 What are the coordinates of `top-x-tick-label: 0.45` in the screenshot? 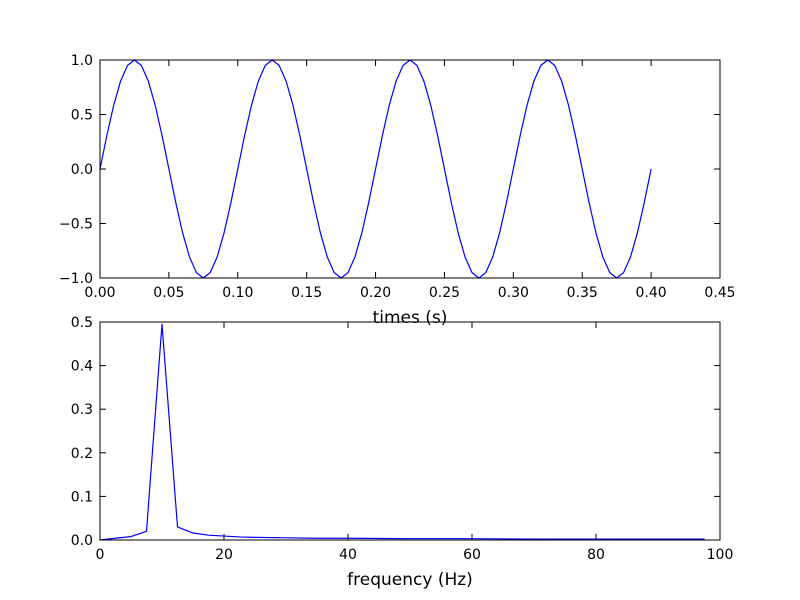 It's located at (719, 293).